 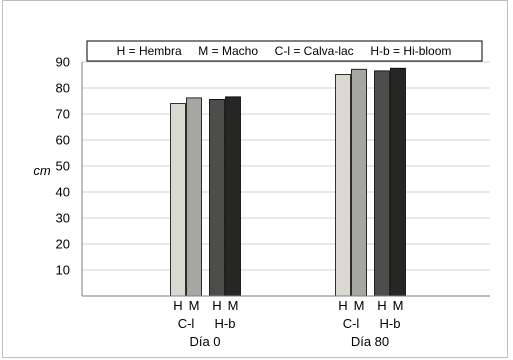 I want to click on legend-box, so click(x=284, y=51).